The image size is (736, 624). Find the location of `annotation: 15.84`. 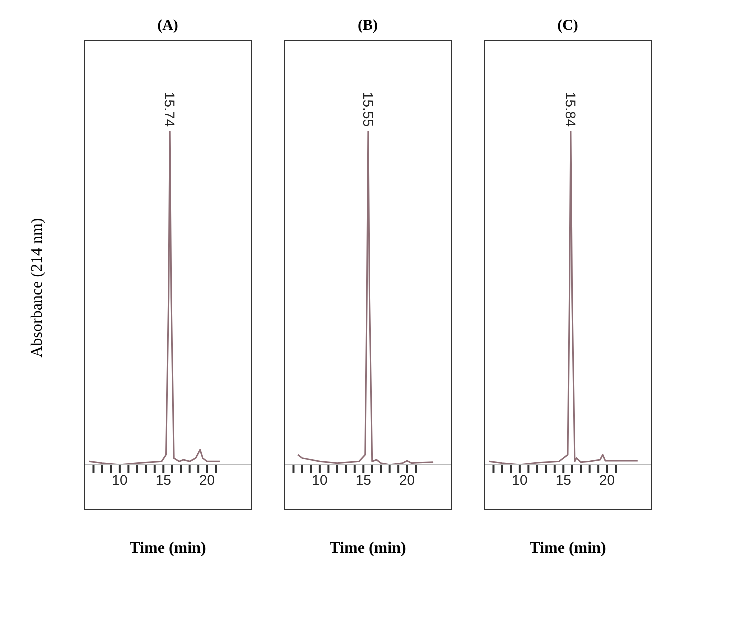

annotation: 15.84 is located at coordinates (570, 110).